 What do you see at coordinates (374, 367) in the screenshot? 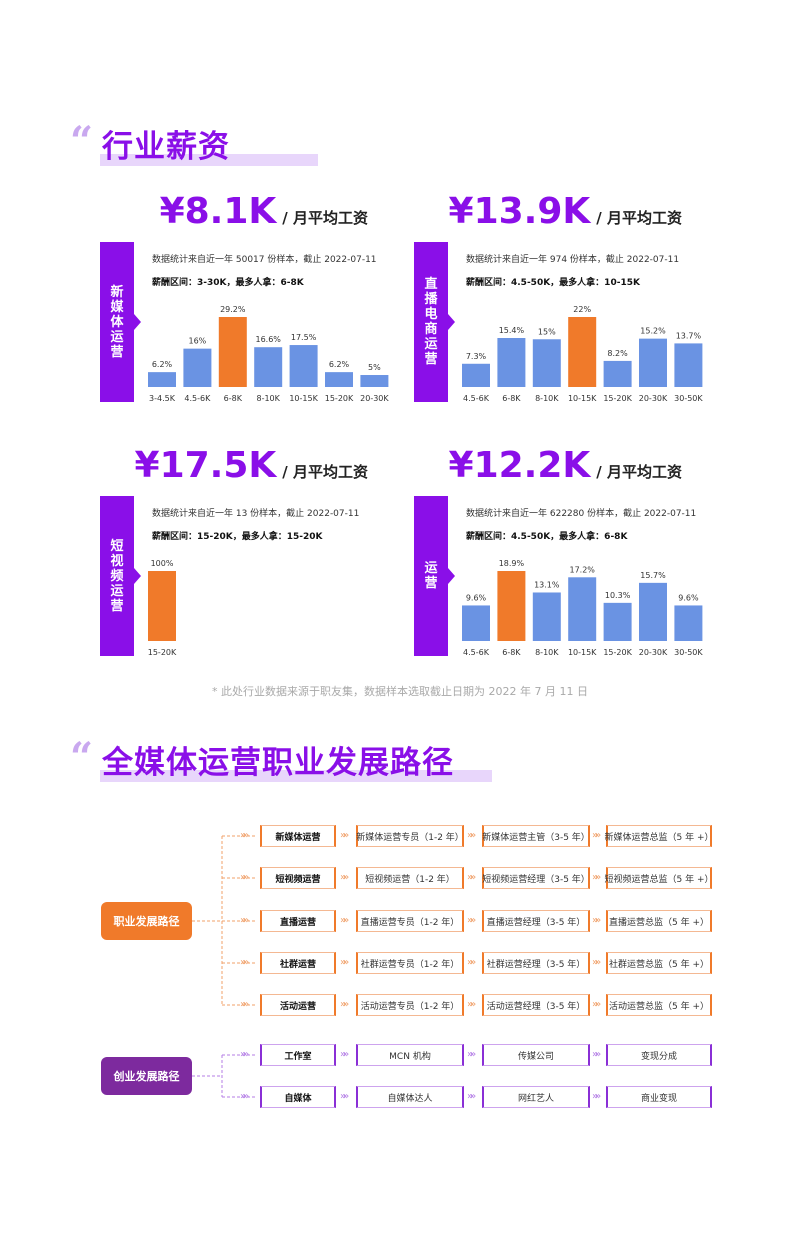
I see `bar-value-label: 5%` at bounding box center [374, 367].